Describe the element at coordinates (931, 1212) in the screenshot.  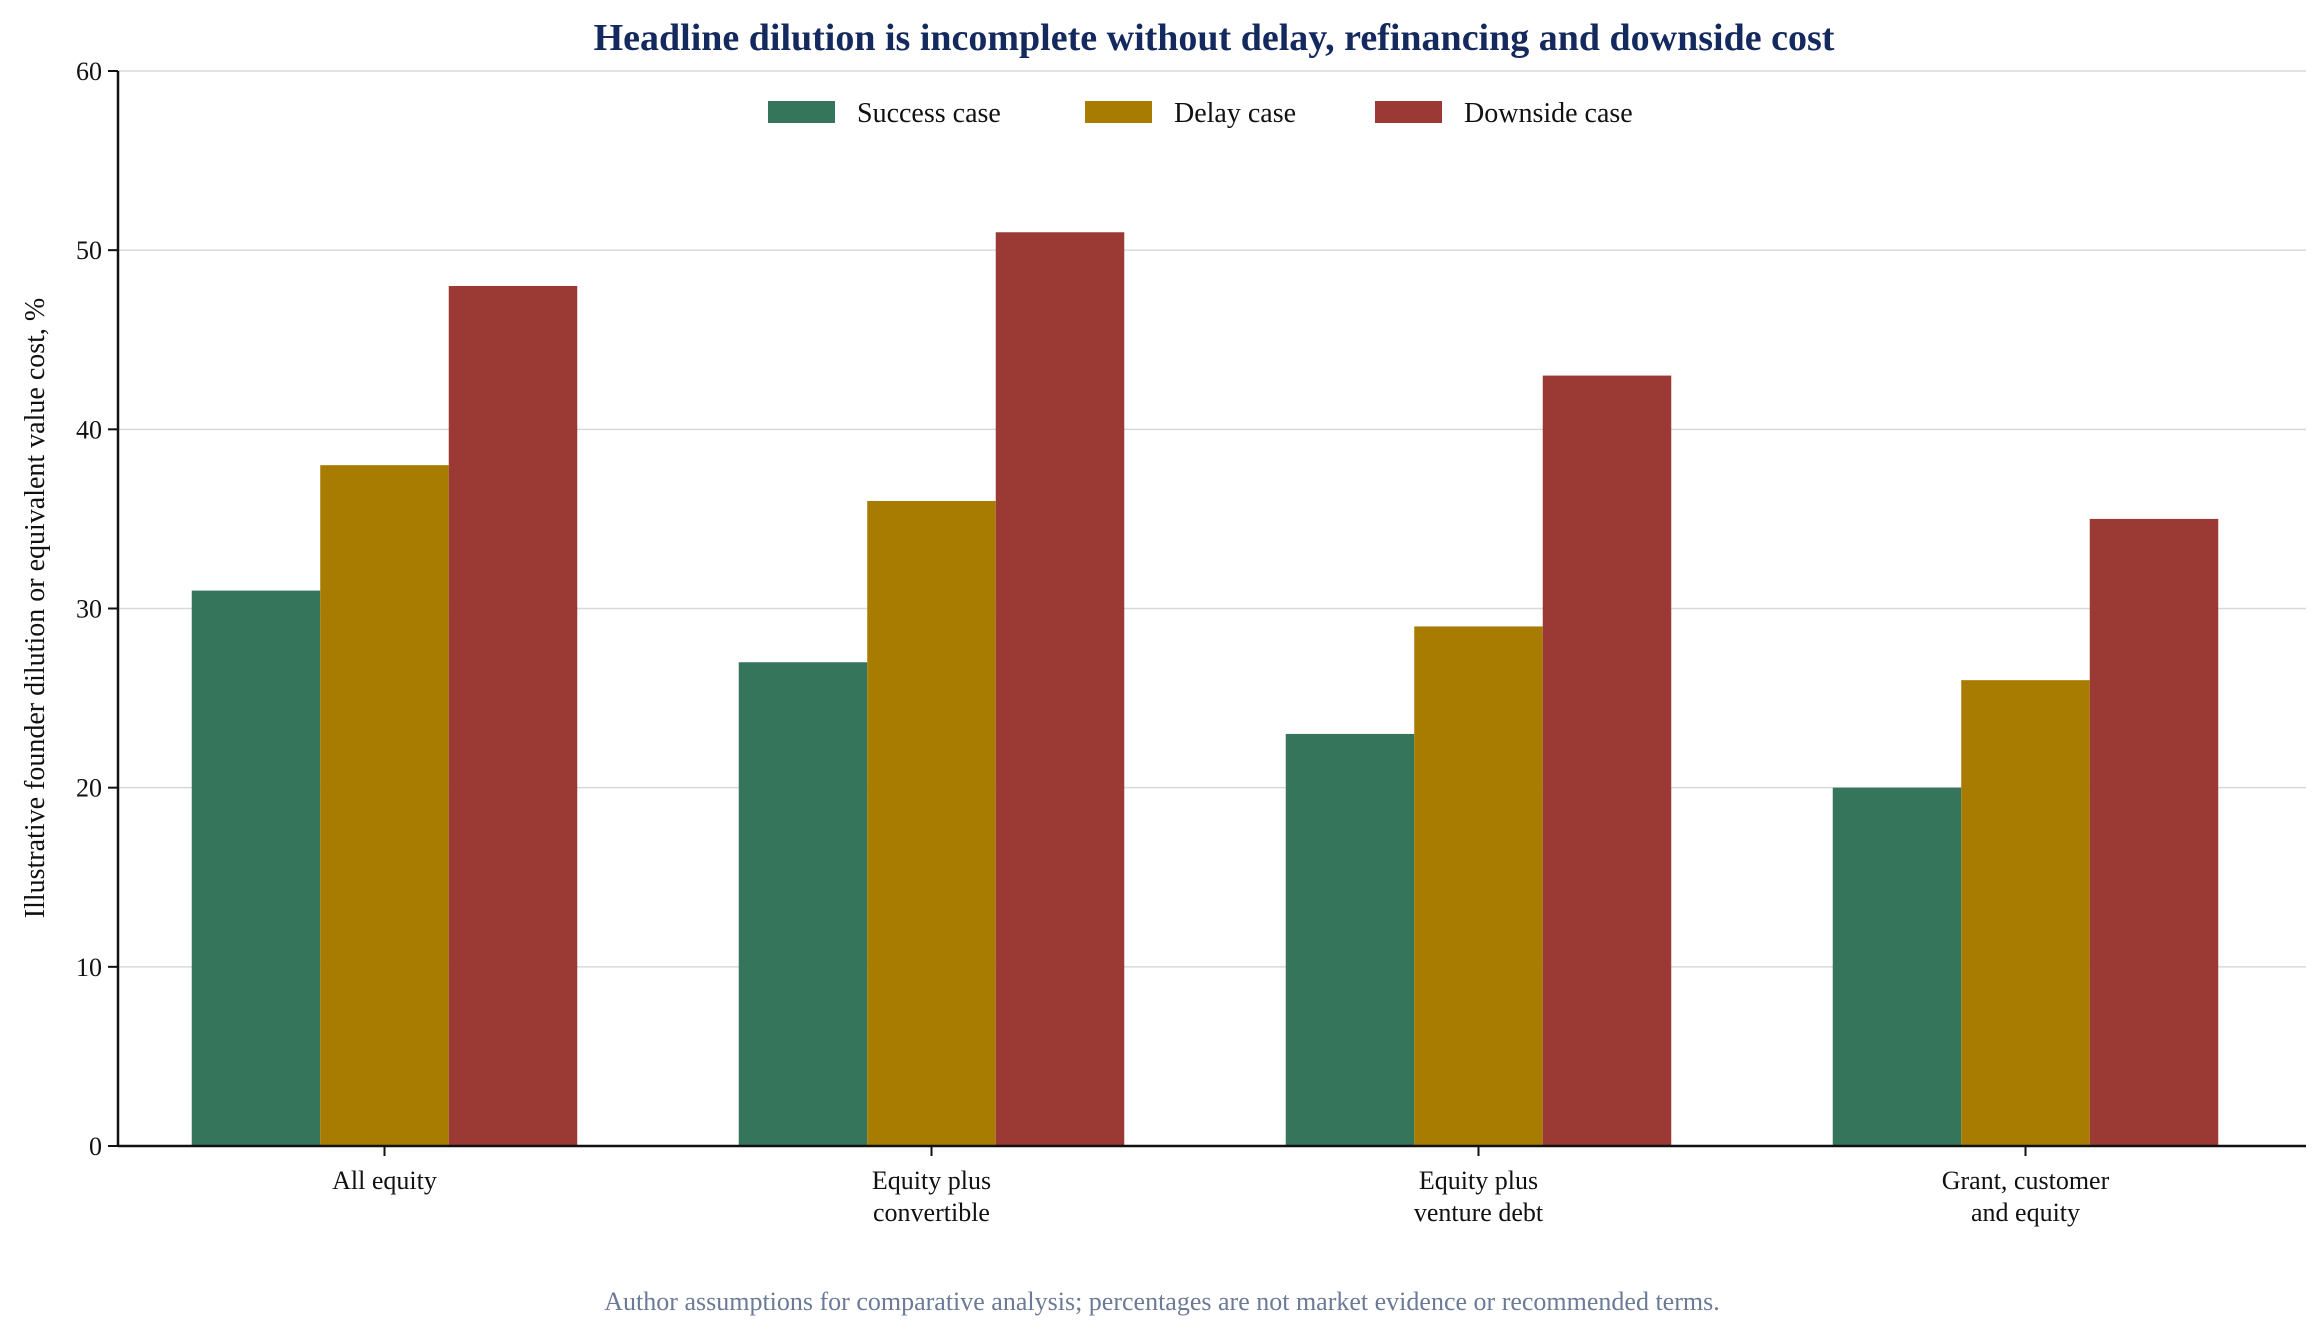
I see `x-tick-label: convertible` at that location.